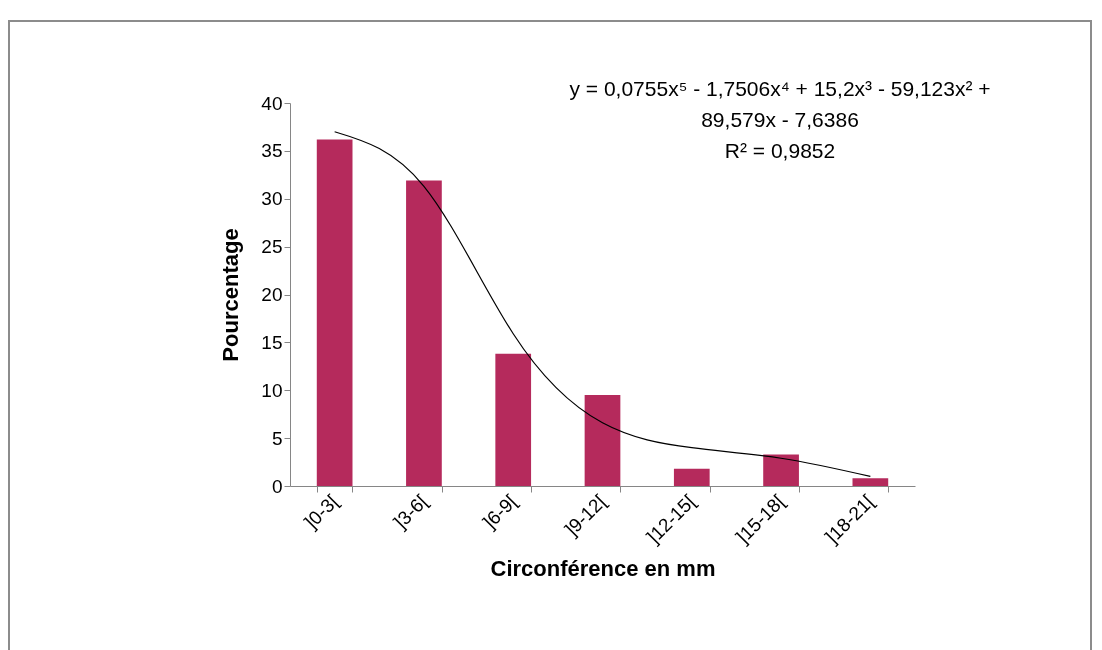  What do you see at coordinates (277, 438) in the screenshot?
I see `y-tick-label: 5` at bounding box center [277, 438].